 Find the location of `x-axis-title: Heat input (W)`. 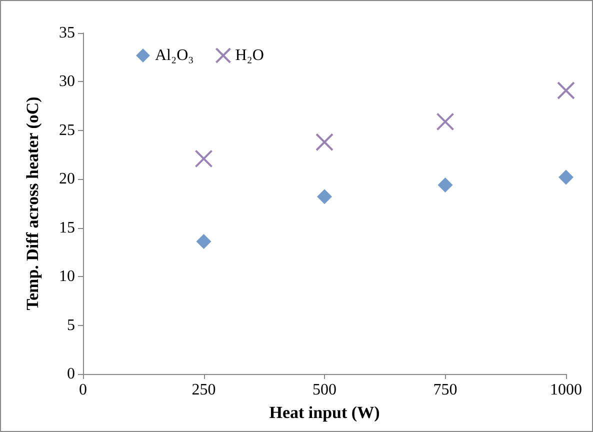

x-axis-title: Heat input (W) is located at coordinates (324, 412).